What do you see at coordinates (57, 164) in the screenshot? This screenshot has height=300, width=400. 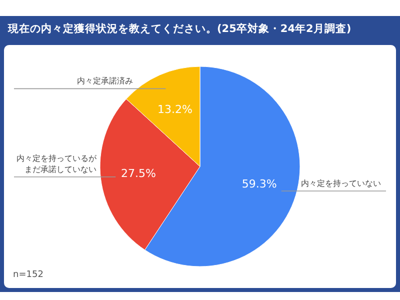 I see `slice-label: 内々定を持っているがまだ承諾していない` at bounding box center [57, 164].